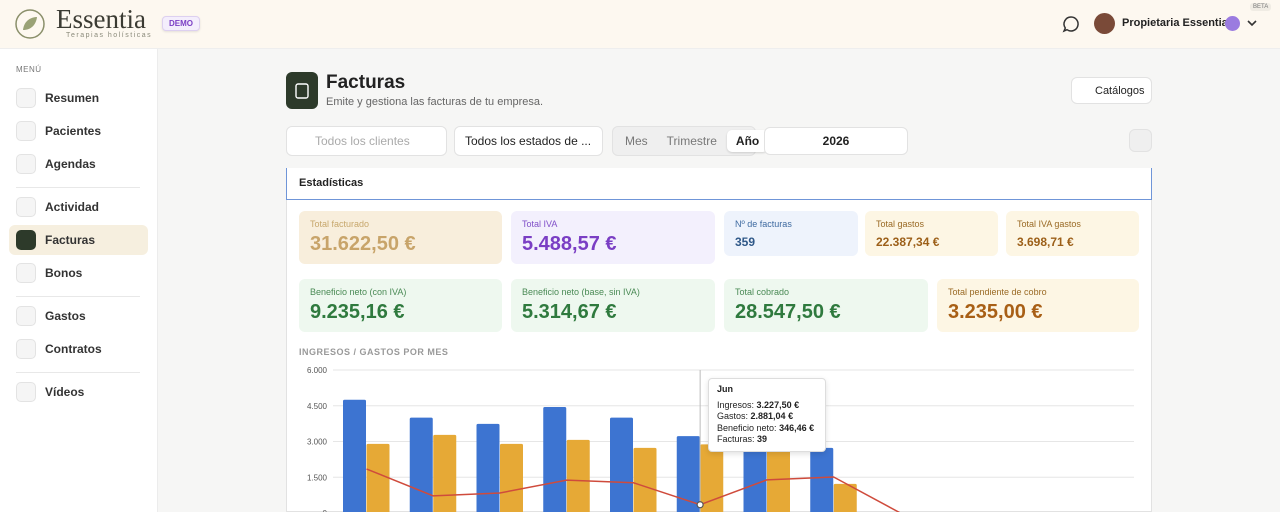  What do you see at coordinates (357, 312) in the screenshot?
I see `stat-value: 9.235,16 €` at bounding box center [357, 312].